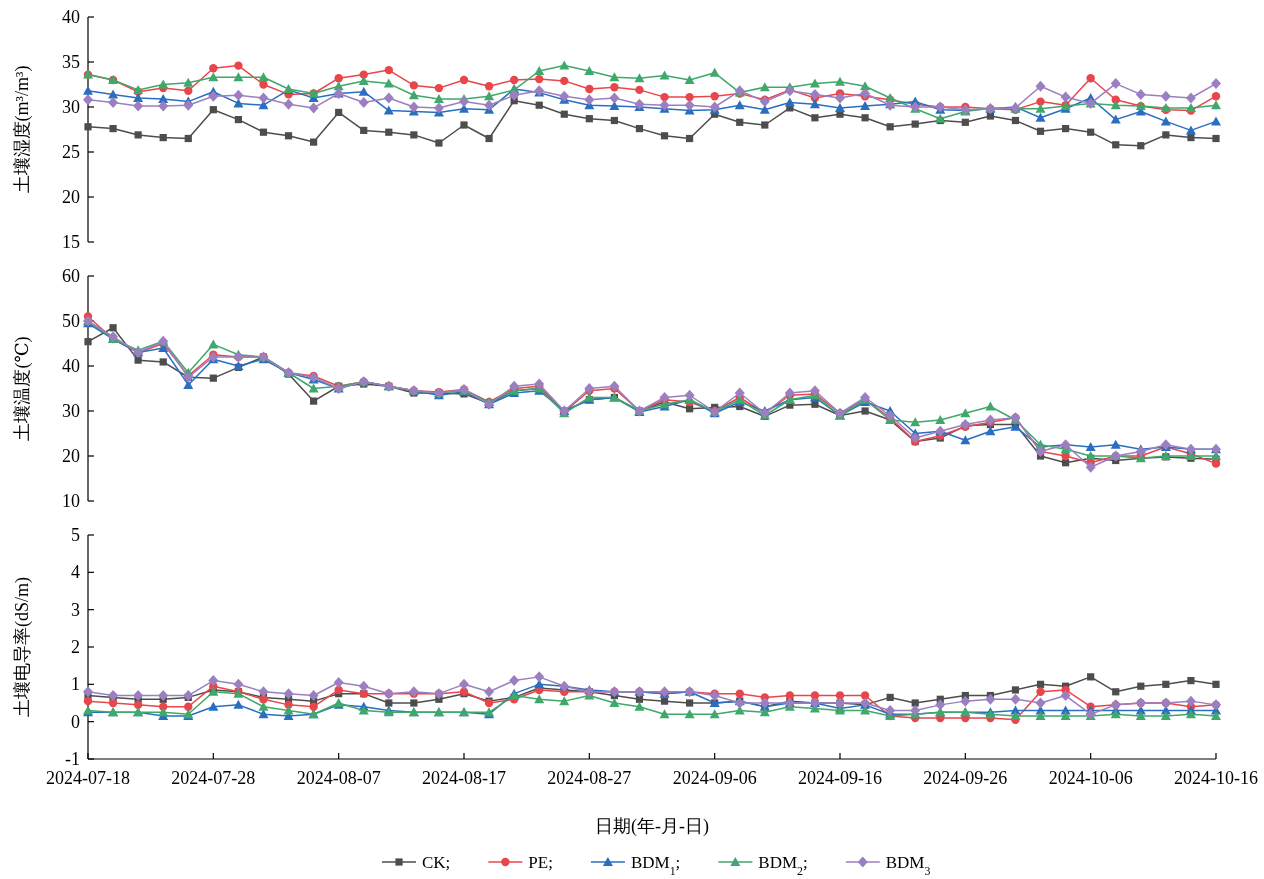 The image size is (1264, 879). What do you see at coordinates (213, 778) in the screenshot?
I see `x-tick-label: 2024-07-28` at bounding box center [213, 778].